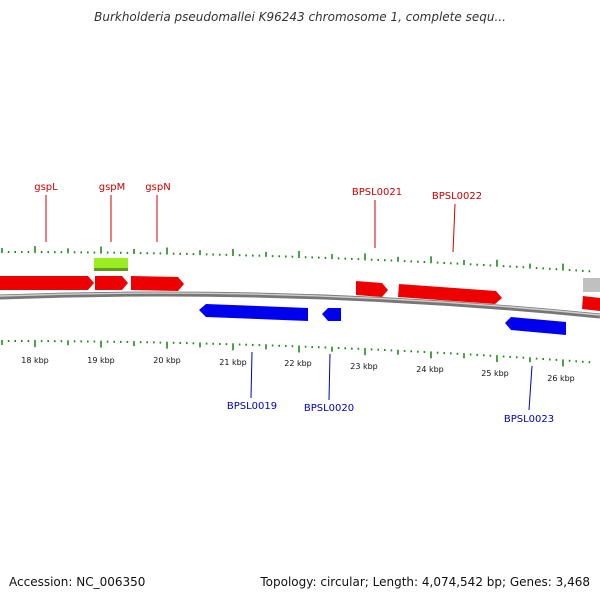 This screenshot has width=600, height=600. What do you see at coordinates (377, 192) in the screenshot?
I see `label-BPSL0021: BPSL0021` at bounding box center [377, 192].